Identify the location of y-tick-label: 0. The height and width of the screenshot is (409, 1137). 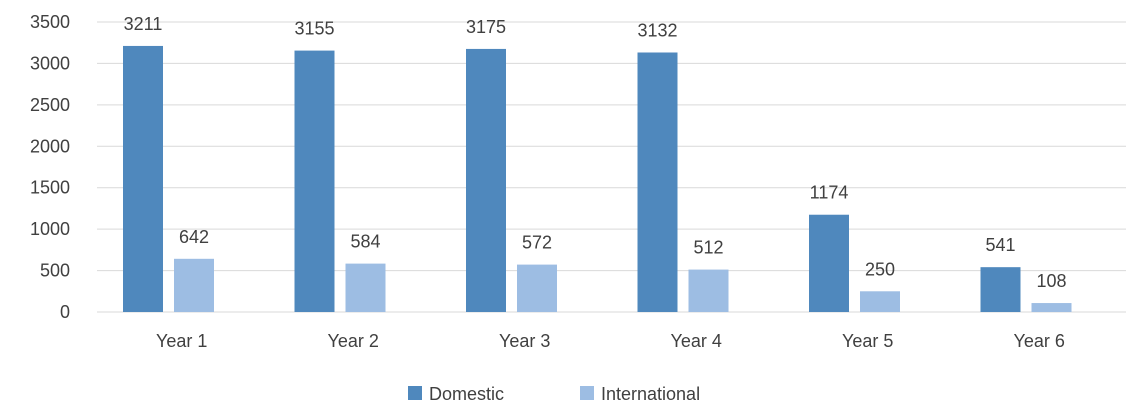
(65, 312).